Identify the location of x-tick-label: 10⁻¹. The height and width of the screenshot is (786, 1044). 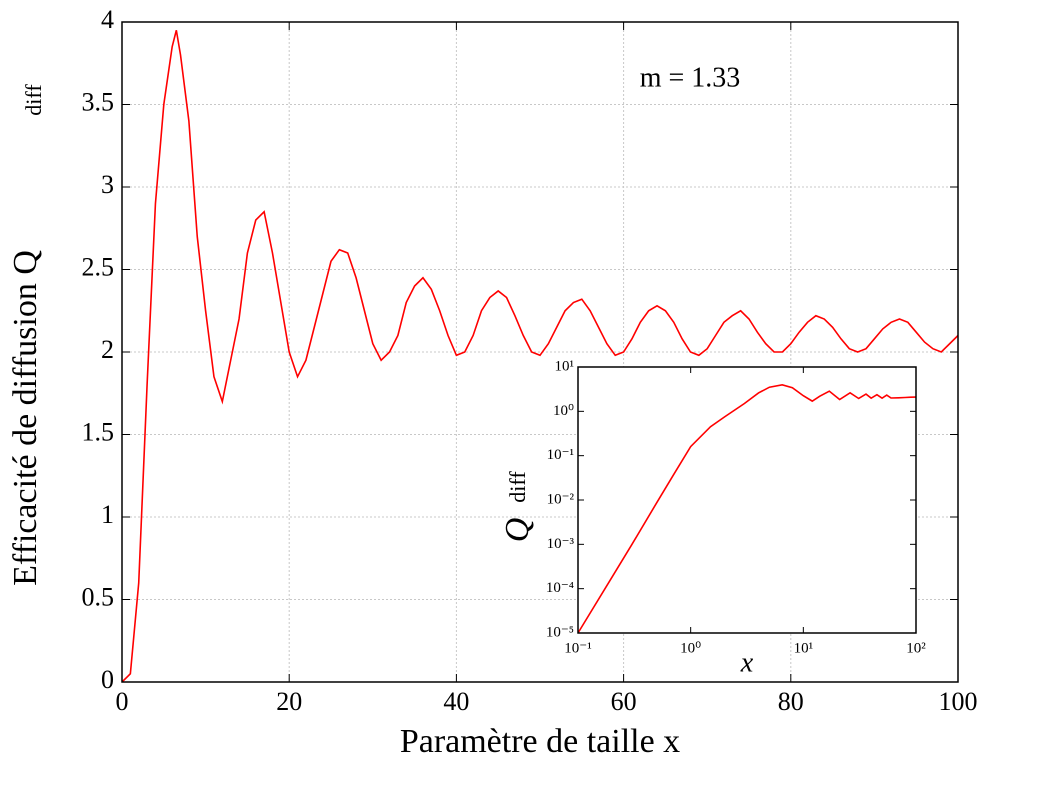
(577, 648).